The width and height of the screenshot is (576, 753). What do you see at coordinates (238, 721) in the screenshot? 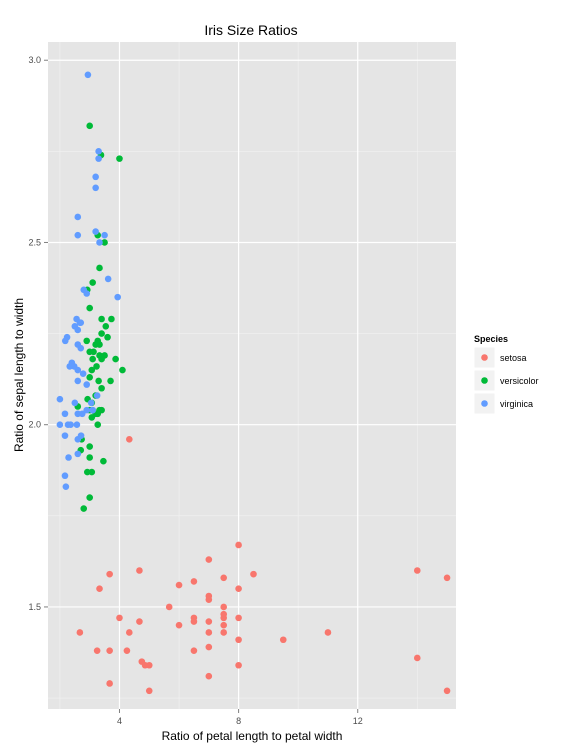
I see `x-tick-label: 8` at bounding box center [238, 721].